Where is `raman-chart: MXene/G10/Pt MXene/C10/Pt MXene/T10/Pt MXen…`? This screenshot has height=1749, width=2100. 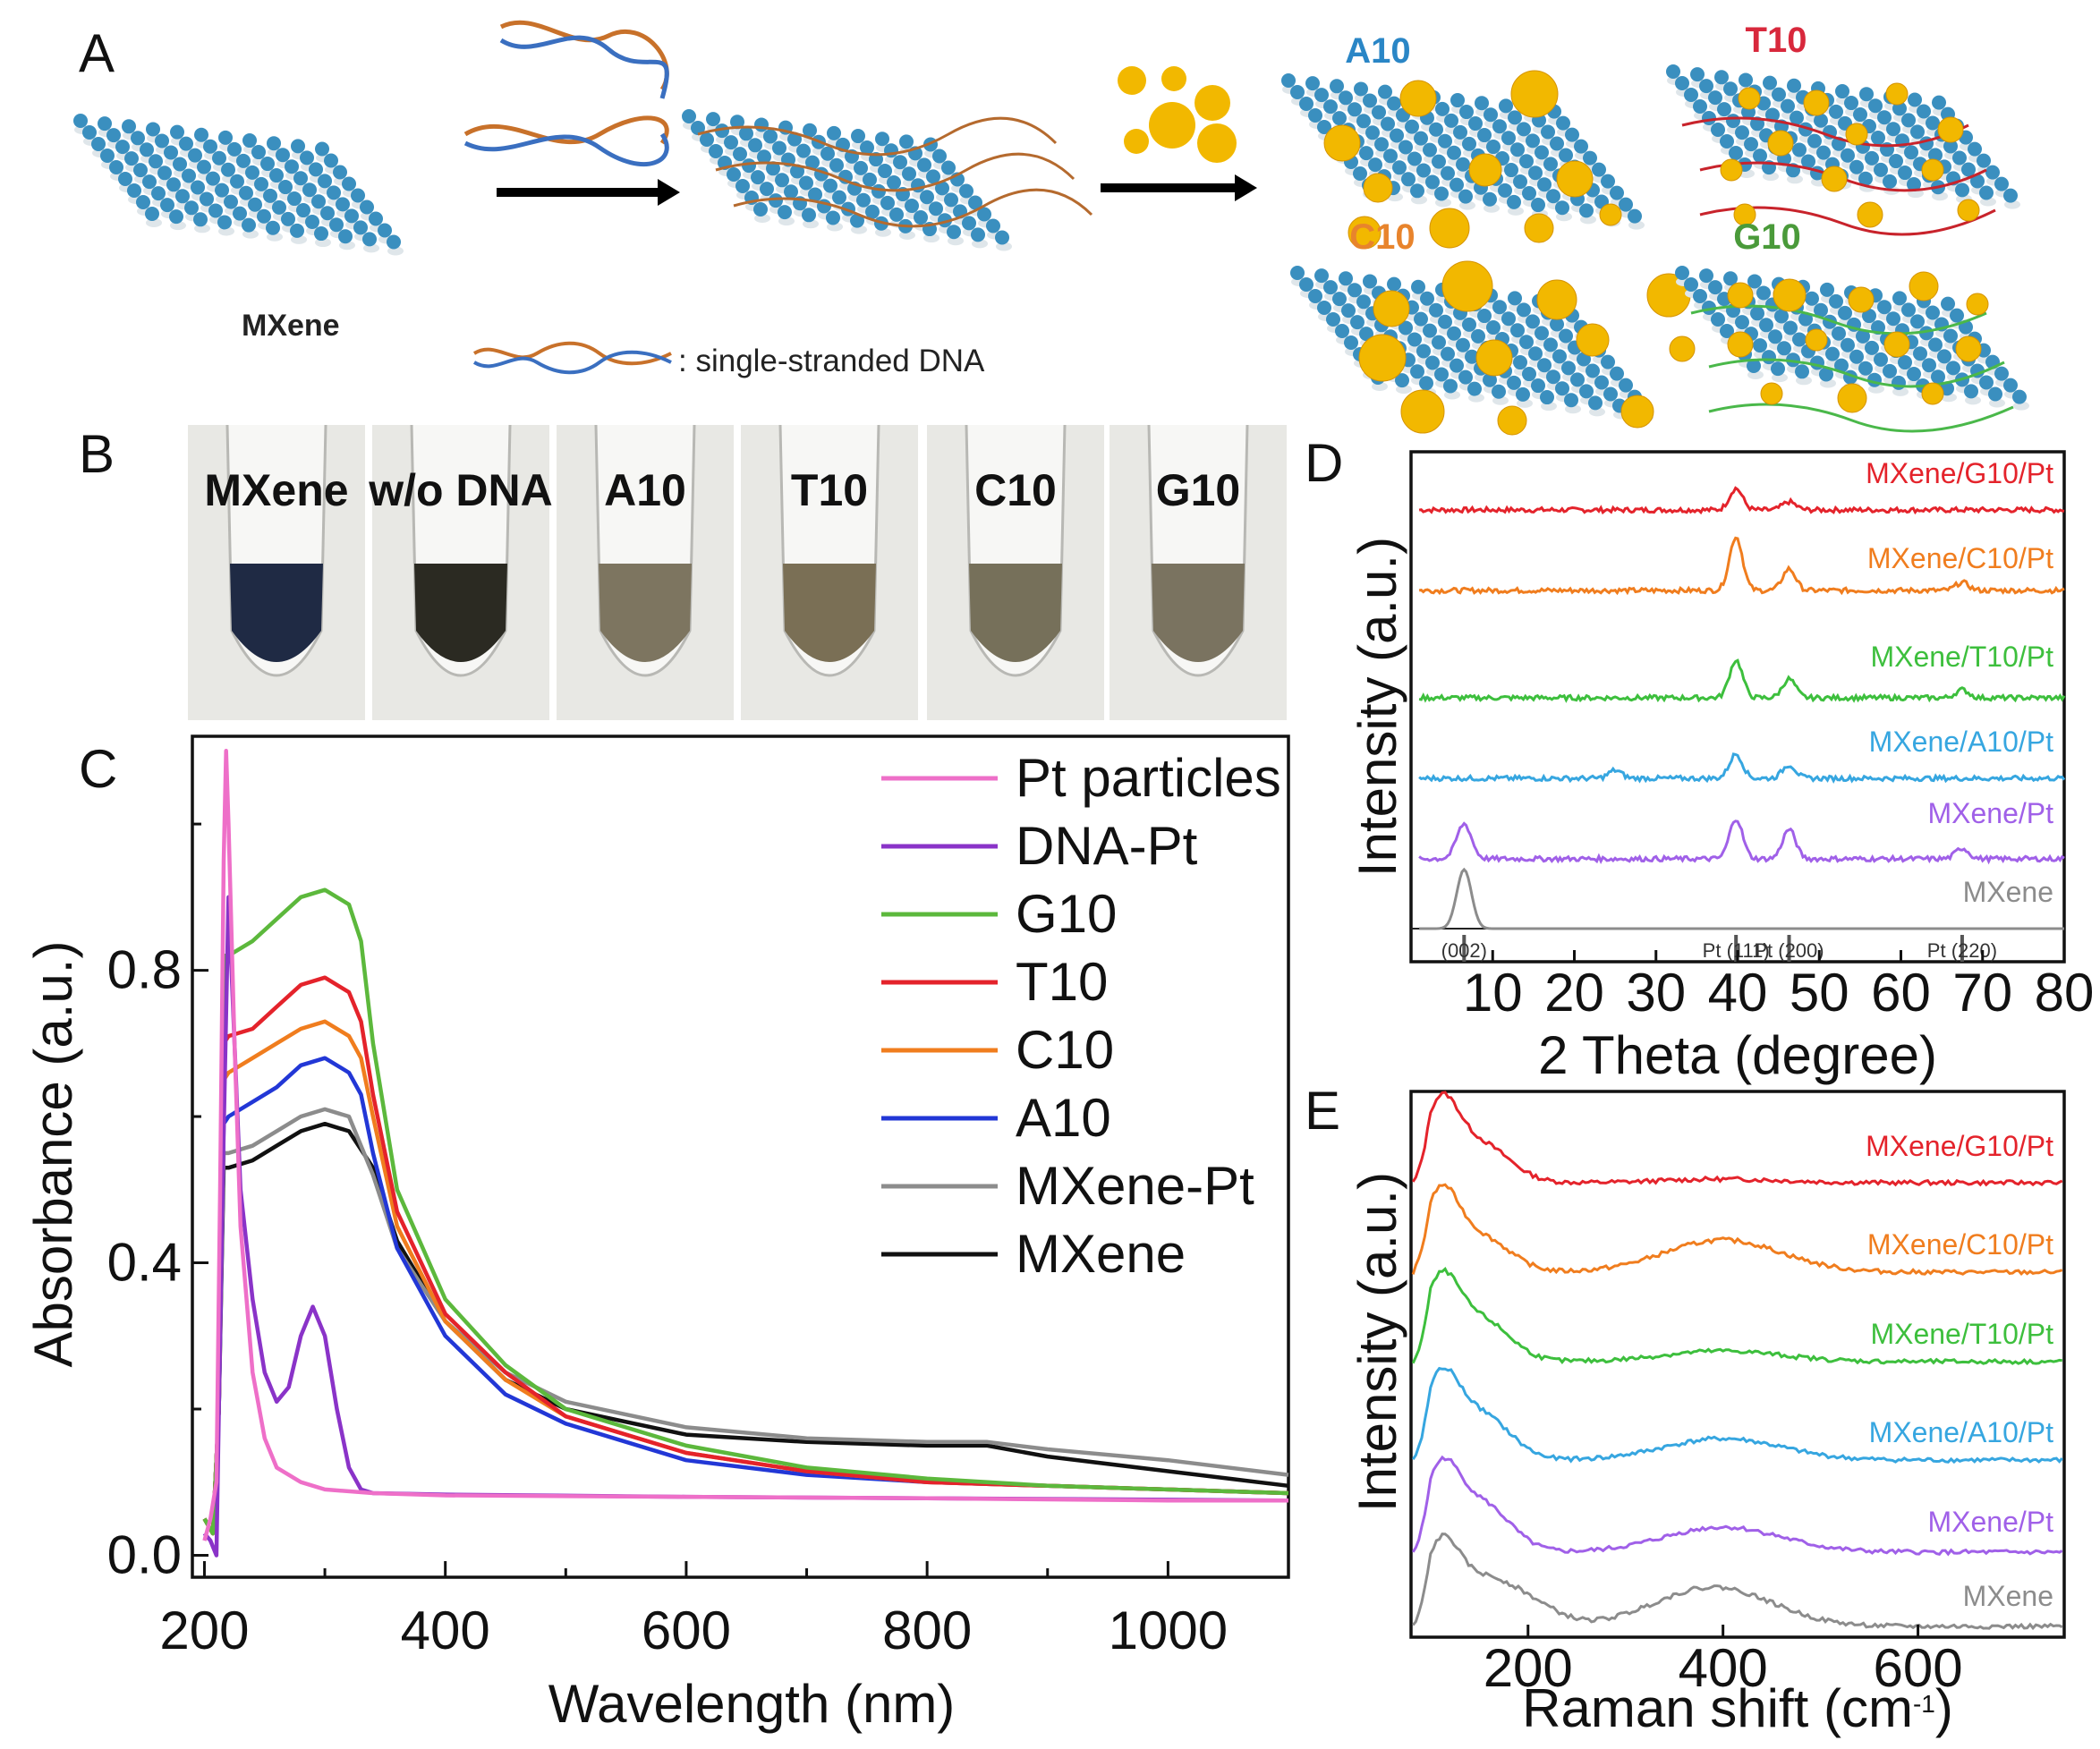
raman-chart: MXene/G10/Pt MXene/C10/Pt MXene/T10/Pt MXen… is located at coordinates (1707, 1414).